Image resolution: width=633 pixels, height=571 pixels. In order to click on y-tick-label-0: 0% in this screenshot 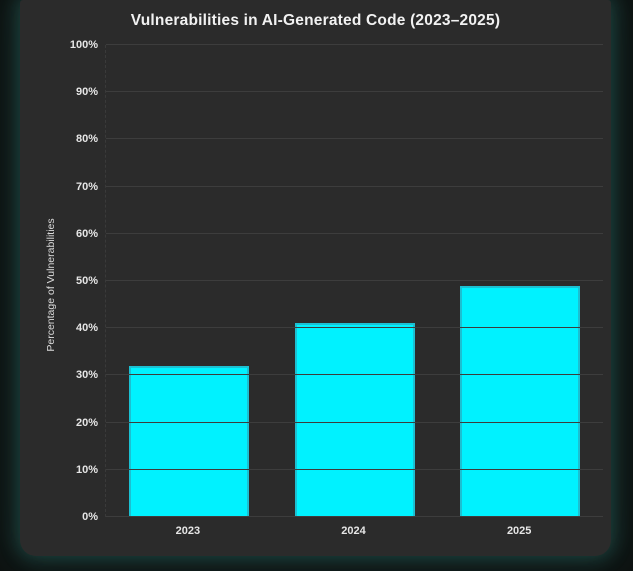, I will do `click(90, 517)`.